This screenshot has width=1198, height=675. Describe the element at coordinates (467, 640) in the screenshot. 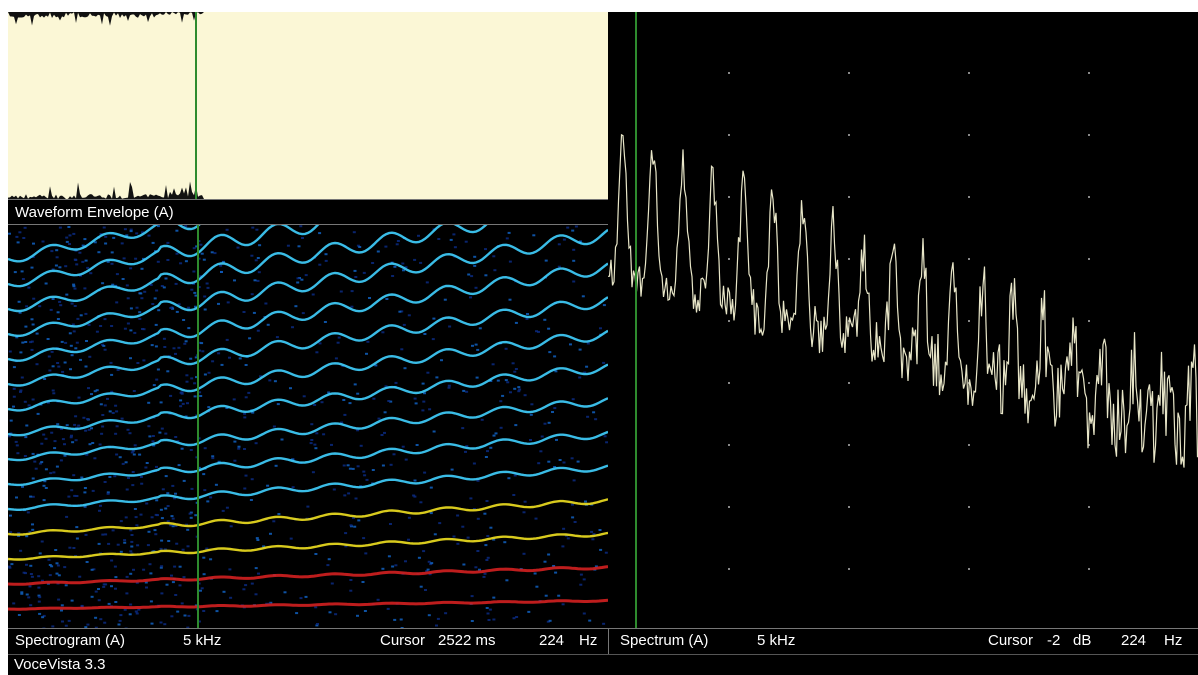

I see `spectrogram-cursor-time: 2522 ms` at that location.